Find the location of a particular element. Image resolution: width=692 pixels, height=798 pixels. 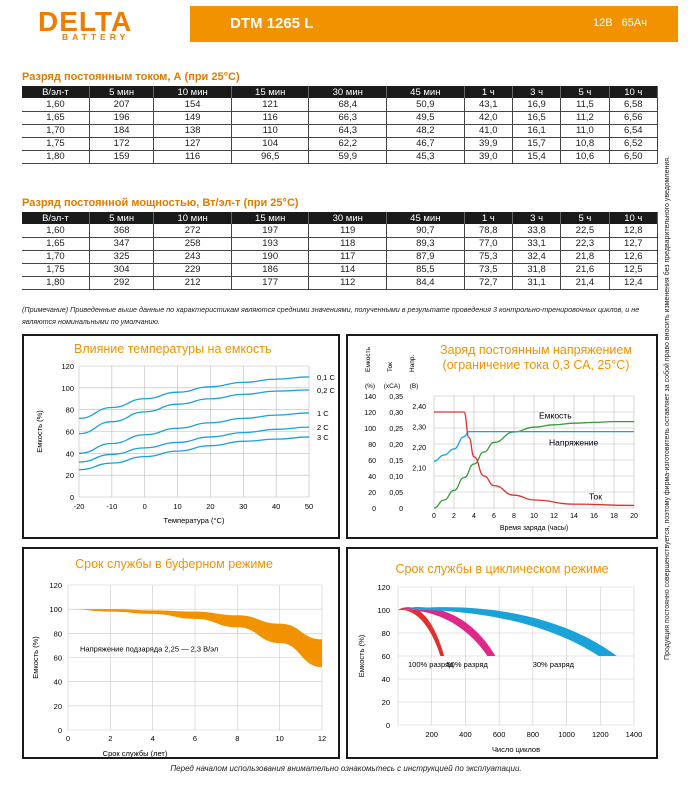

table-cell: 21,4 is located at coordinates (585, 283).